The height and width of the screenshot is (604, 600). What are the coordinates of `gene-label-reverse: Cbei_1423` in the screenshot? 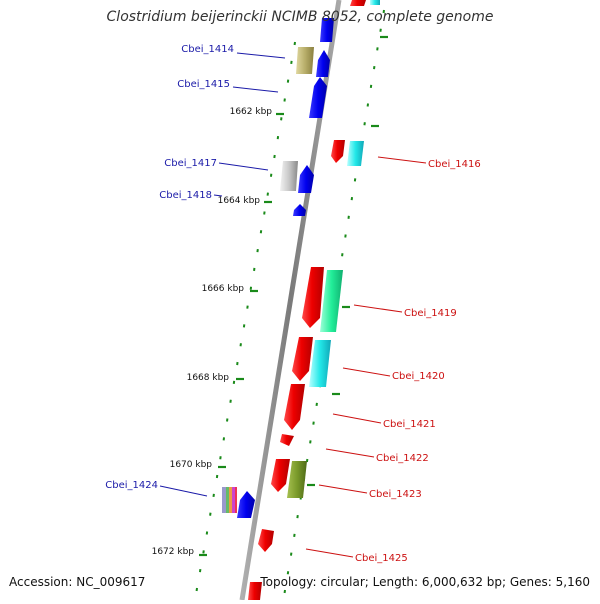 It's located at (395, 494).